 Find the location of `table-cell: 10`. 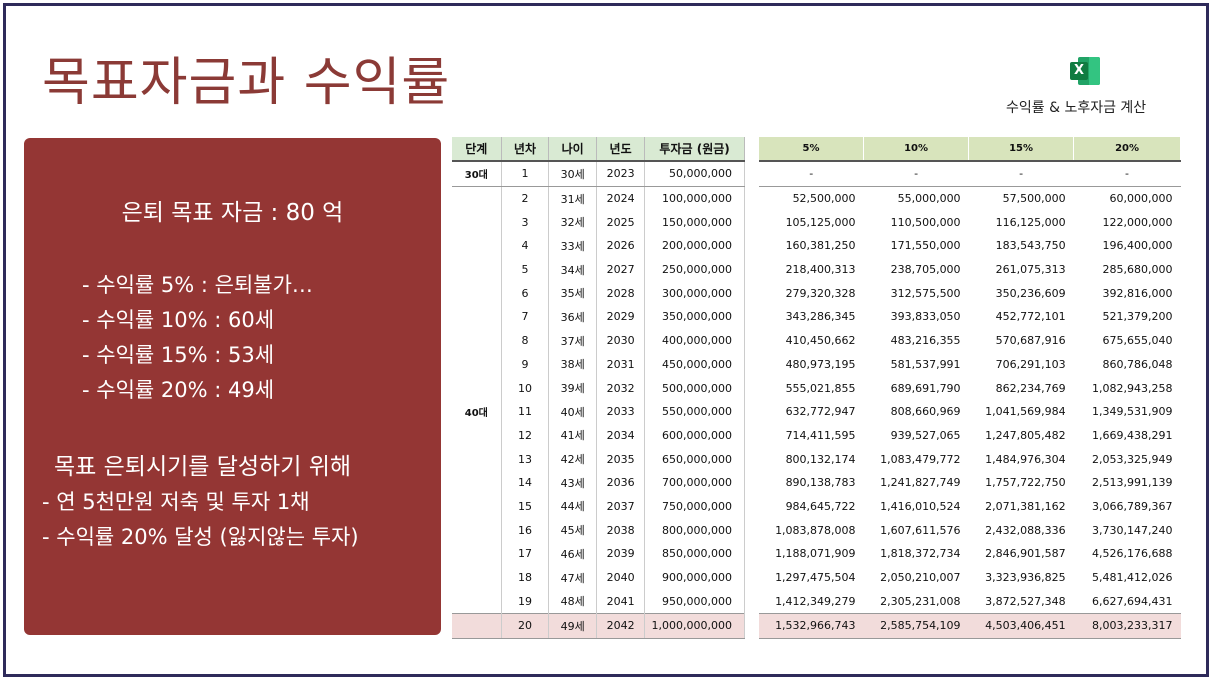

table-cell: 10 is located at coordinates (525, 388).